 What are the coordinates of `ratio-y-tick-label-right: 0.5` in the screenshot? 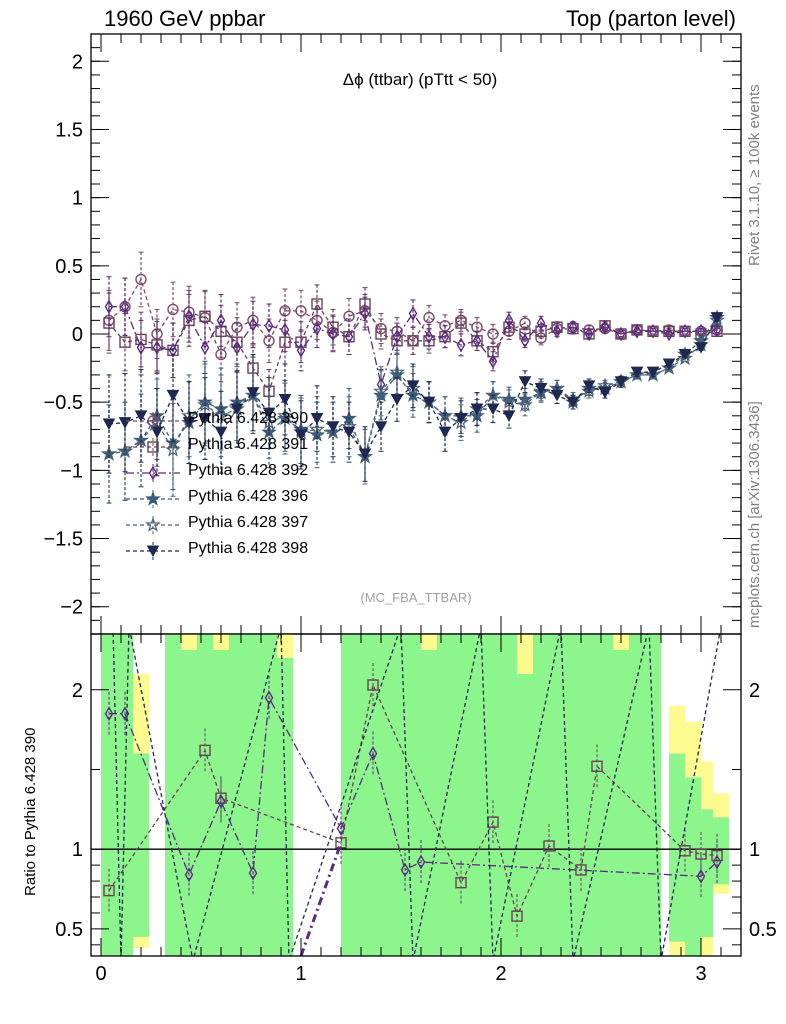 It's located at (763, 930).